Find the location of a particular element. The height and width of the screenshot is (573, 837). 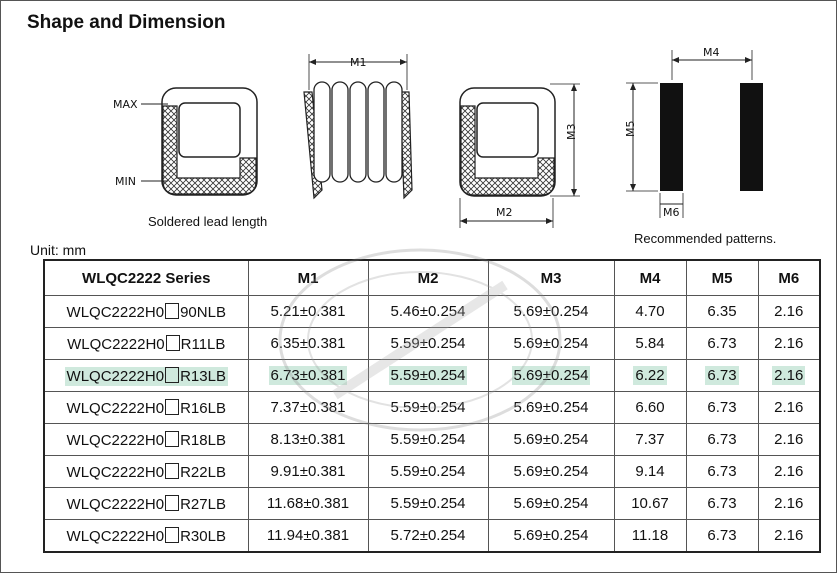

cell-m4: 5.84 is located at coordinates (650, 343).